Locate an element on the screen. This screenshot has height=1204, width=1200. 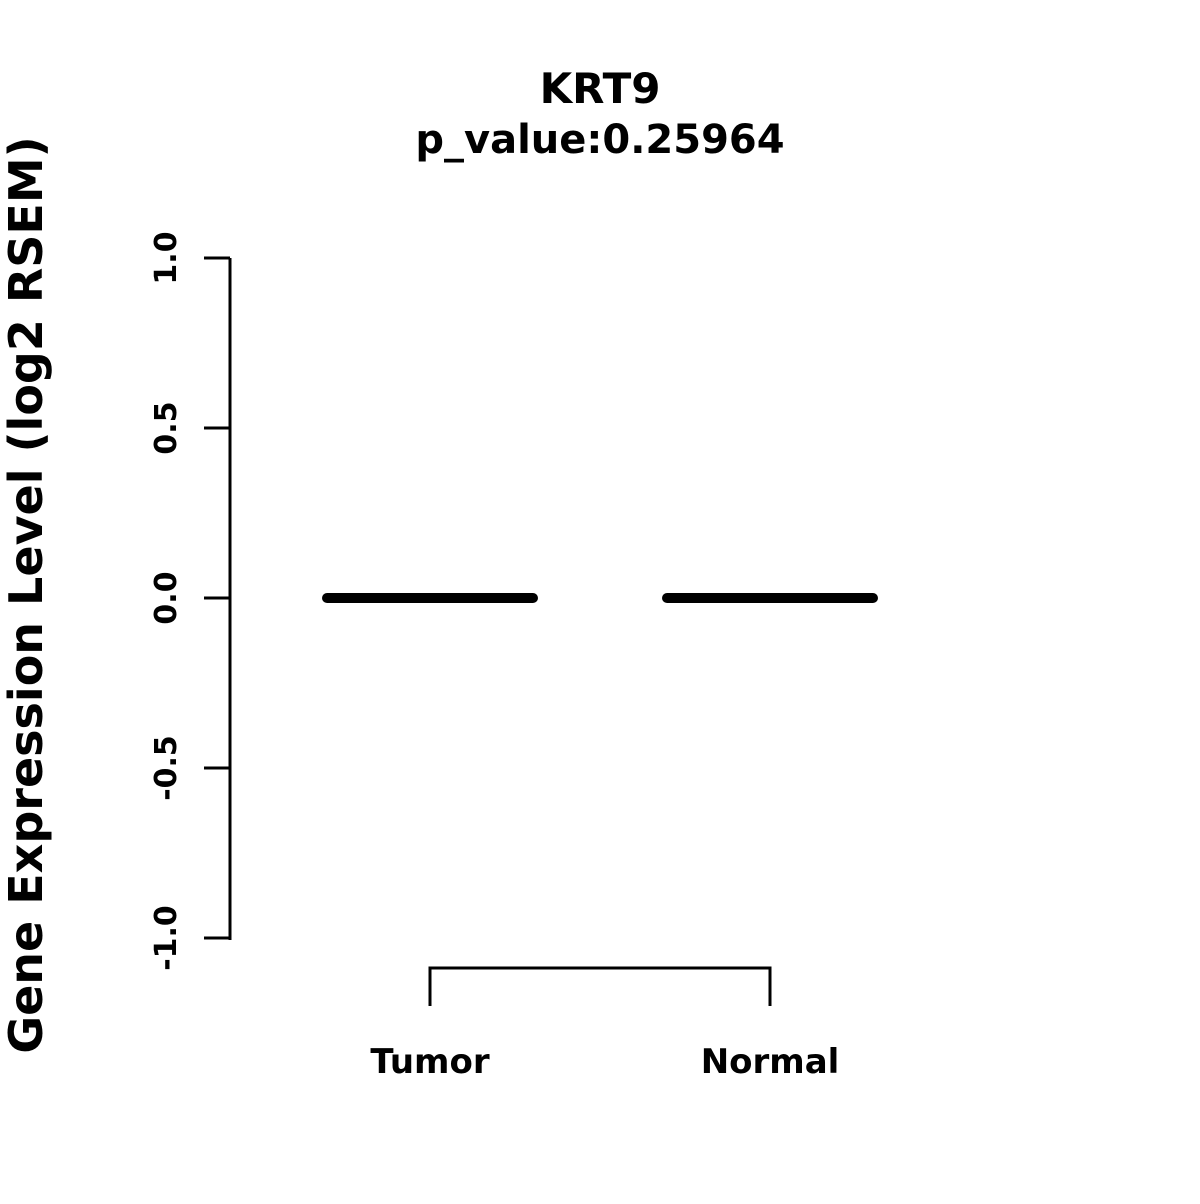
y-tick-label: -0.5 is located at coordinates (166, 768).